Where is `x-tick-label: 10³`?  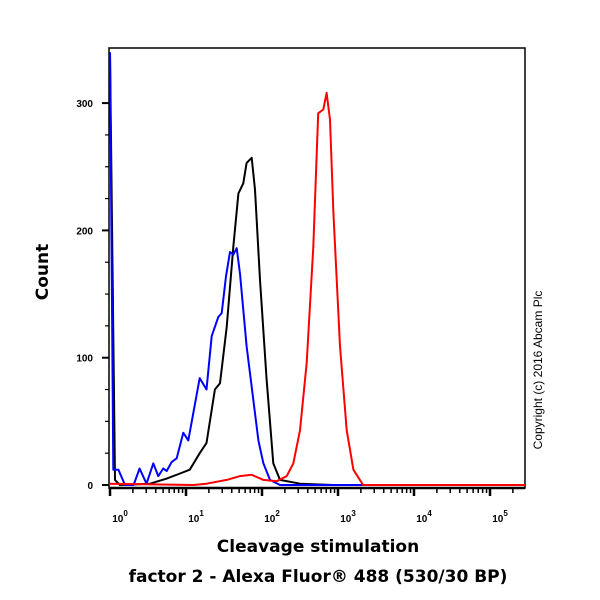
x-tick-label: 10³ is located at coordinates (348, 517).